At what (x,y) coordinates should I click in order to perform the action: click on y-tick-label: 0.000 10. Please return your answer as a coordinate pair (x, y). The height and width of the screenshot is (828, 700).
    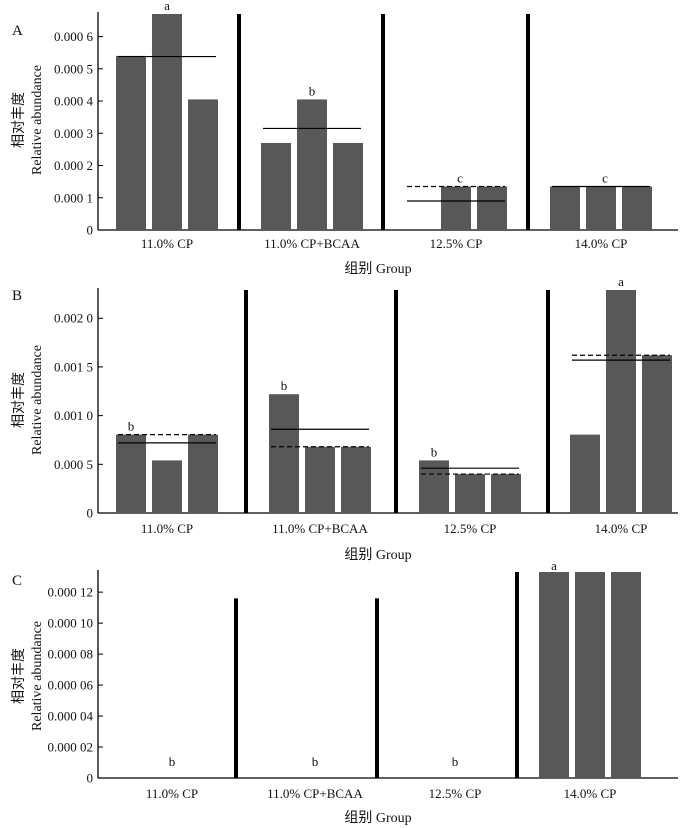
    Looking at the image, I should click on (71, 623).